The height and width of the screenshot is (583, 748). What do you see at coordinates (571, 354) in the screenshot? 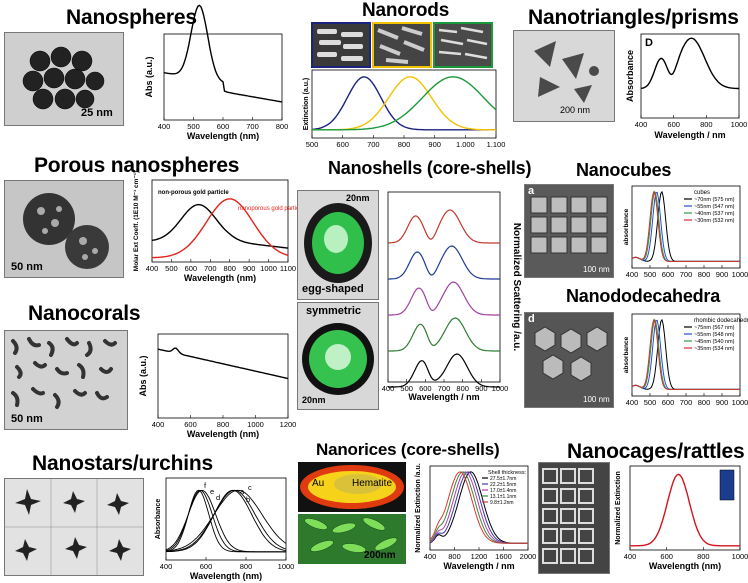
I see `dodecahedron-icon` at bounding box center [571, 354].